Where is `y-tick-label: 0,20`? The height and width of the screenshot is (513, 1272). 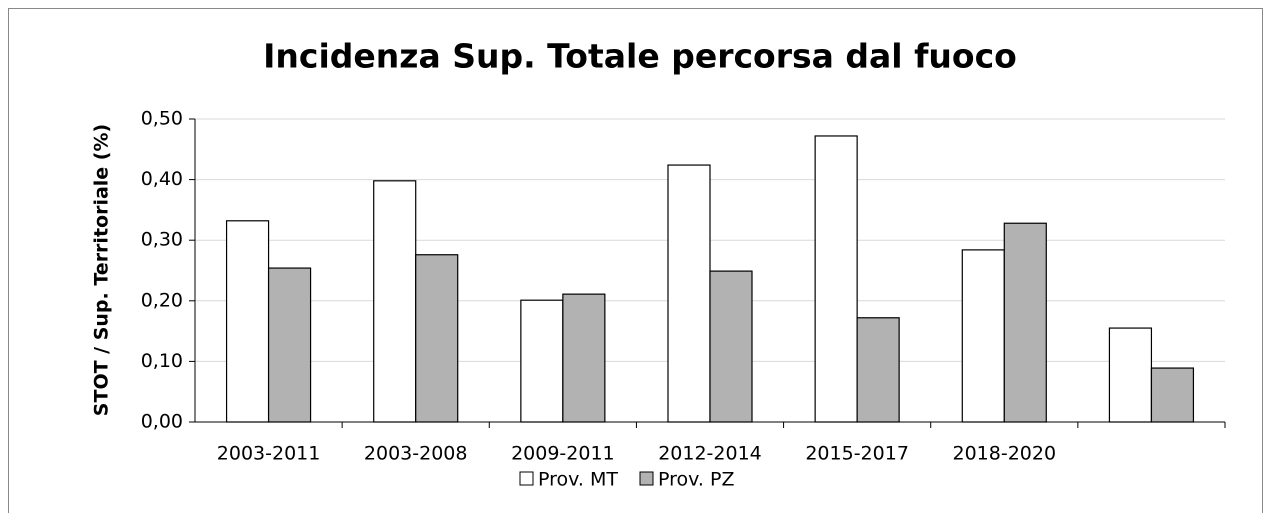 y-tick-label: 0,20 is located at coordinates (162, 300).